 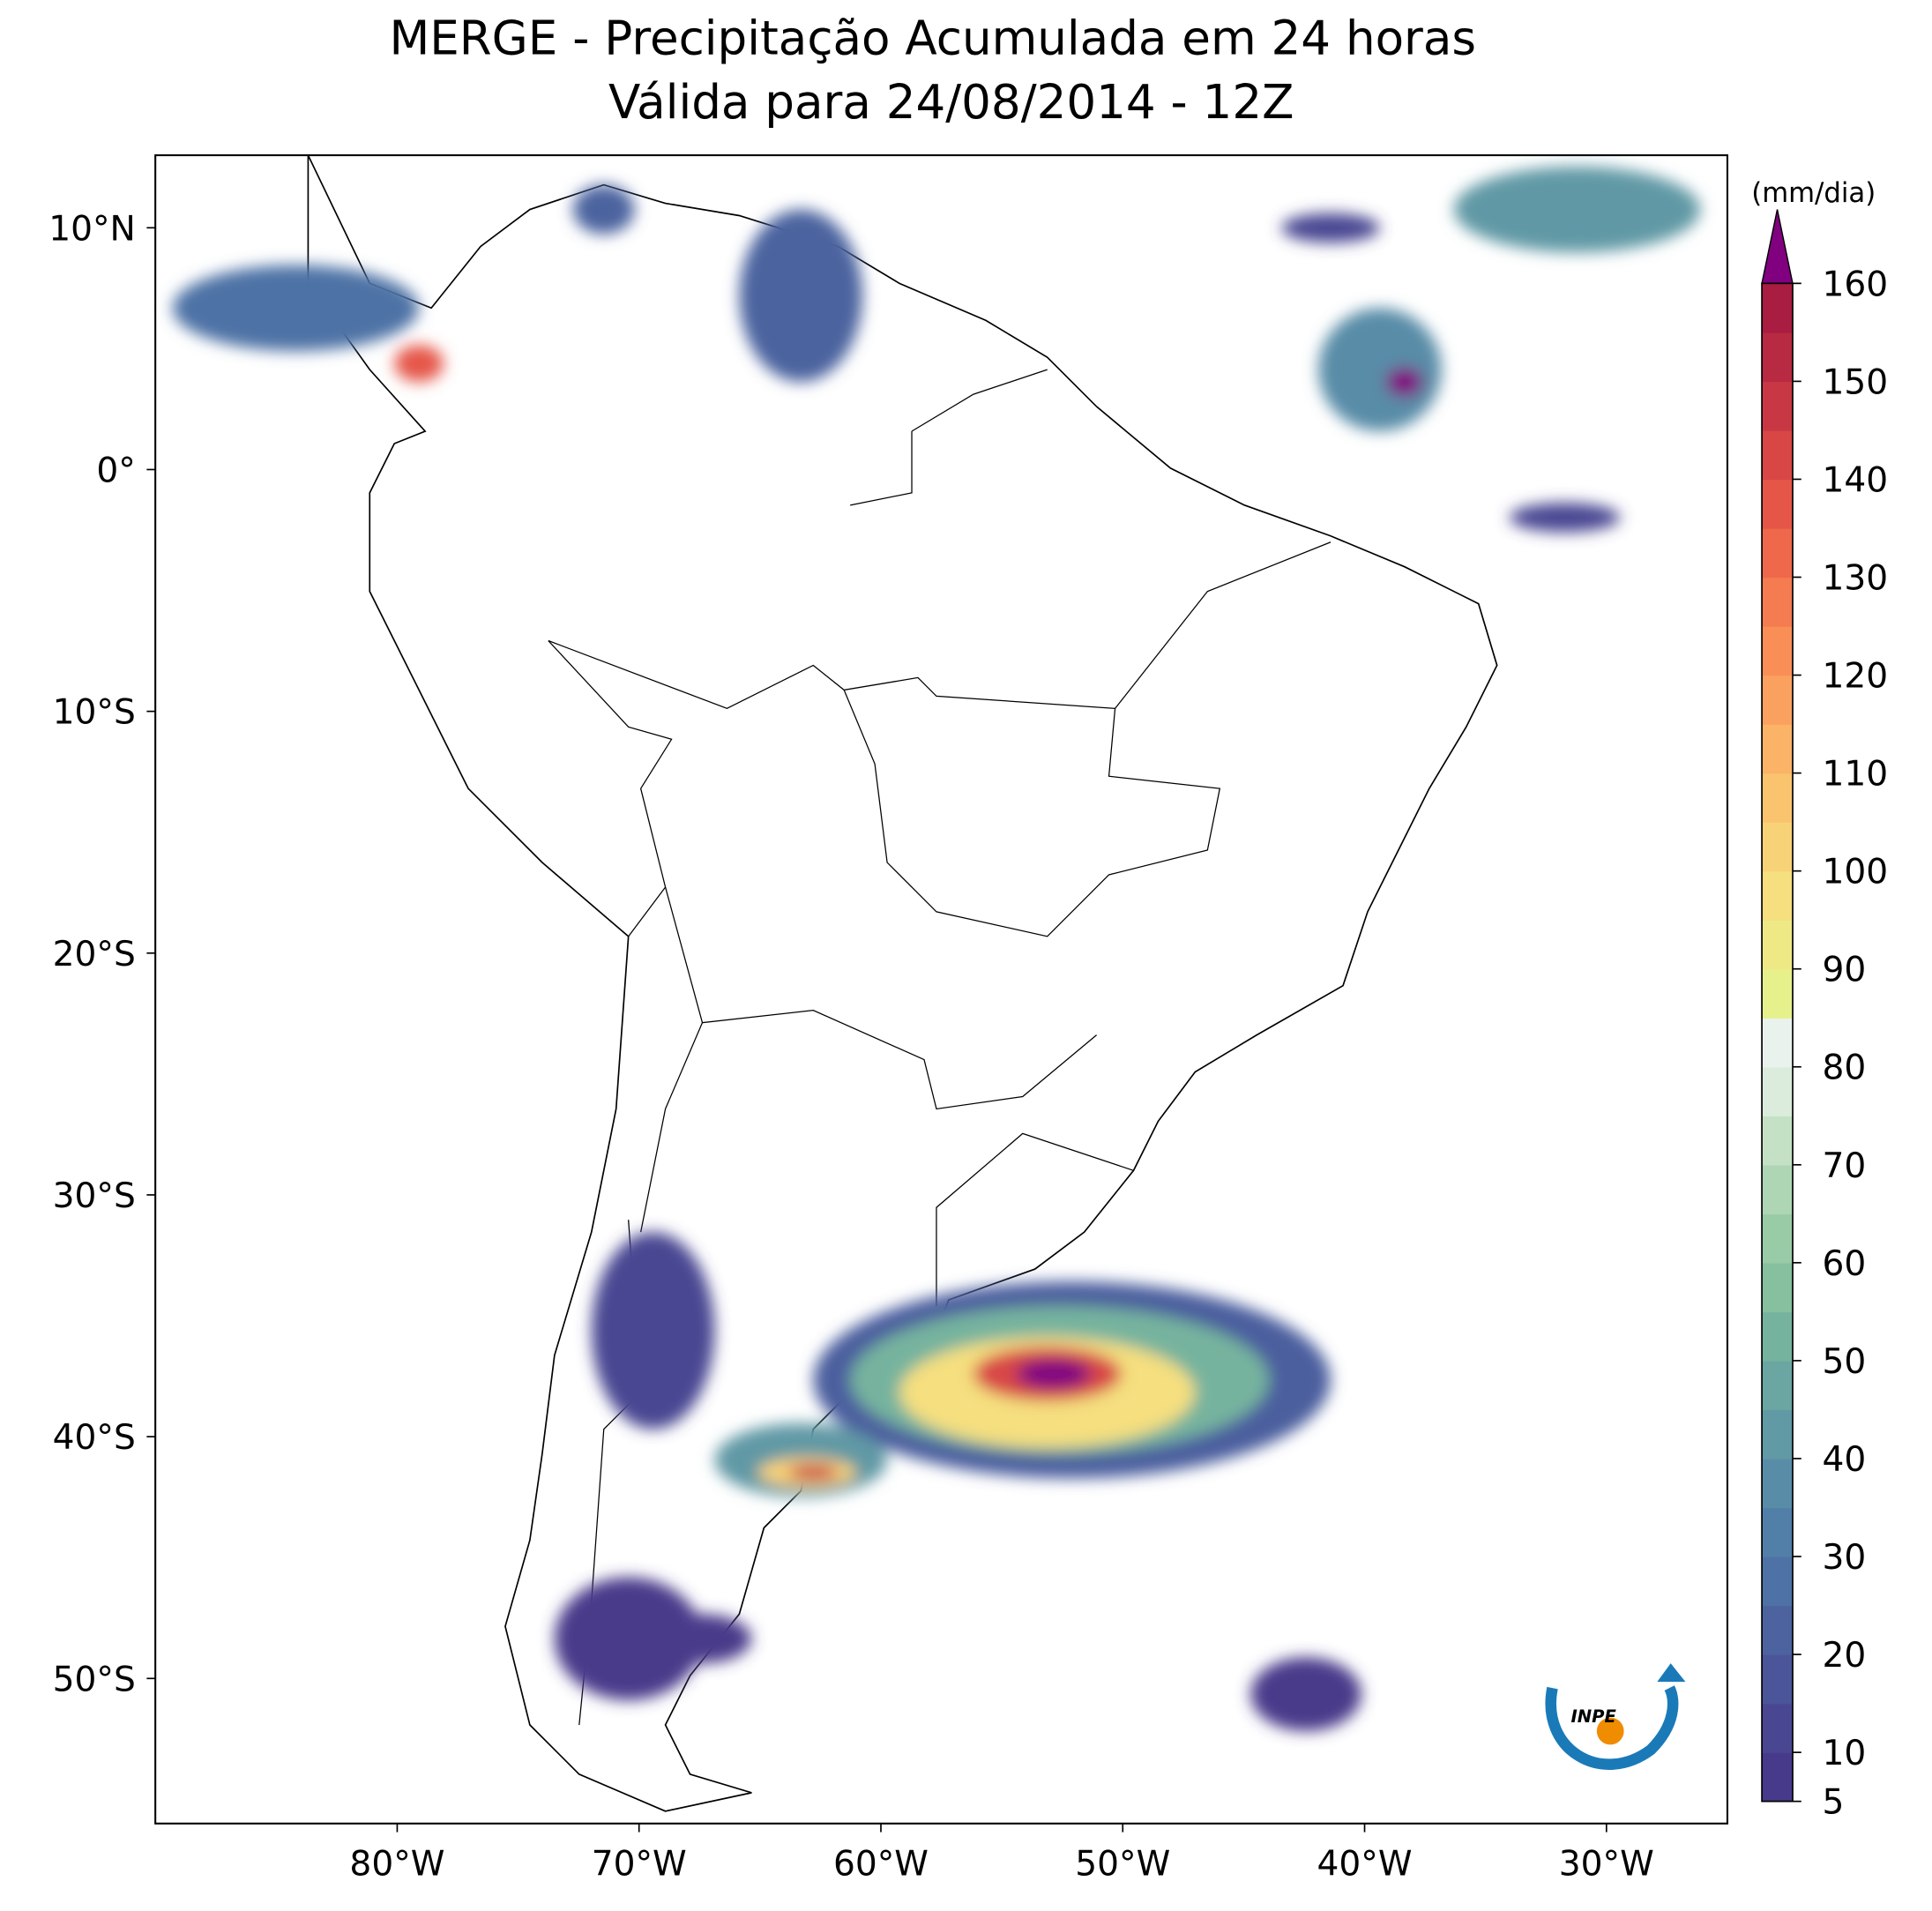 What do you see at coordinates (951, 102) in the screenshot?
I see `chart-subtitle: Válida para 24/08/2014 - 12Z` at bounding box center [951, 102].